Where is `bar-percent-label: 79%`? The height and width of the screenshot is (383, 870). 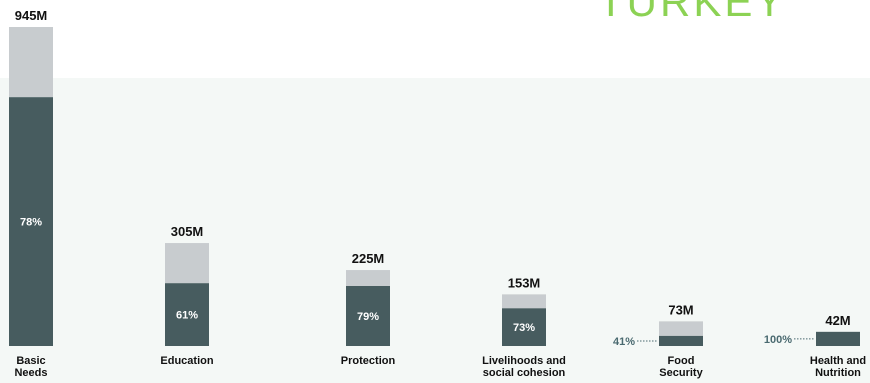 bar-percent-label: 79% is located at coordinates (368, 317).